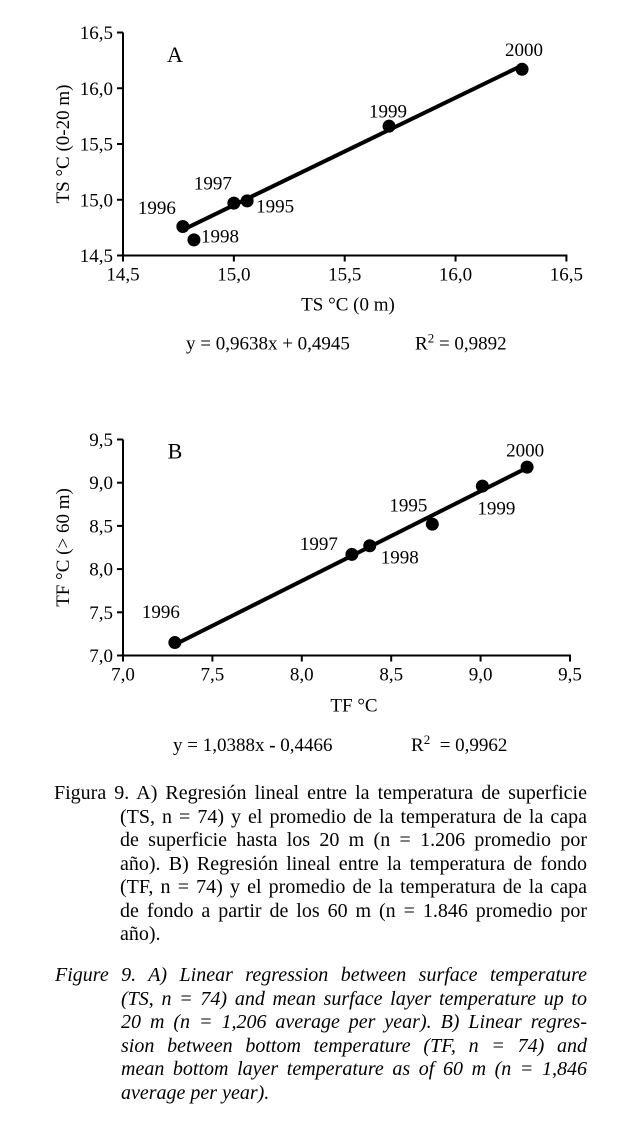 This screenshot has width=625, height=1140. I want to click on y-tick-label: 16,5, so click(96, 33).